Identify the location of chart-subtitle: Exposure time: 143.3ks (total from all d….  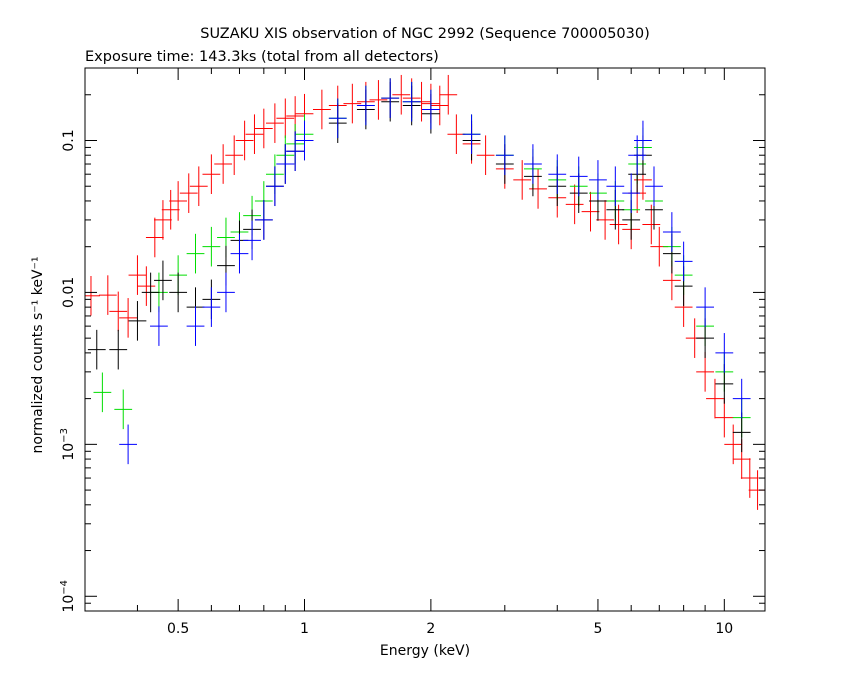
(262, 57).